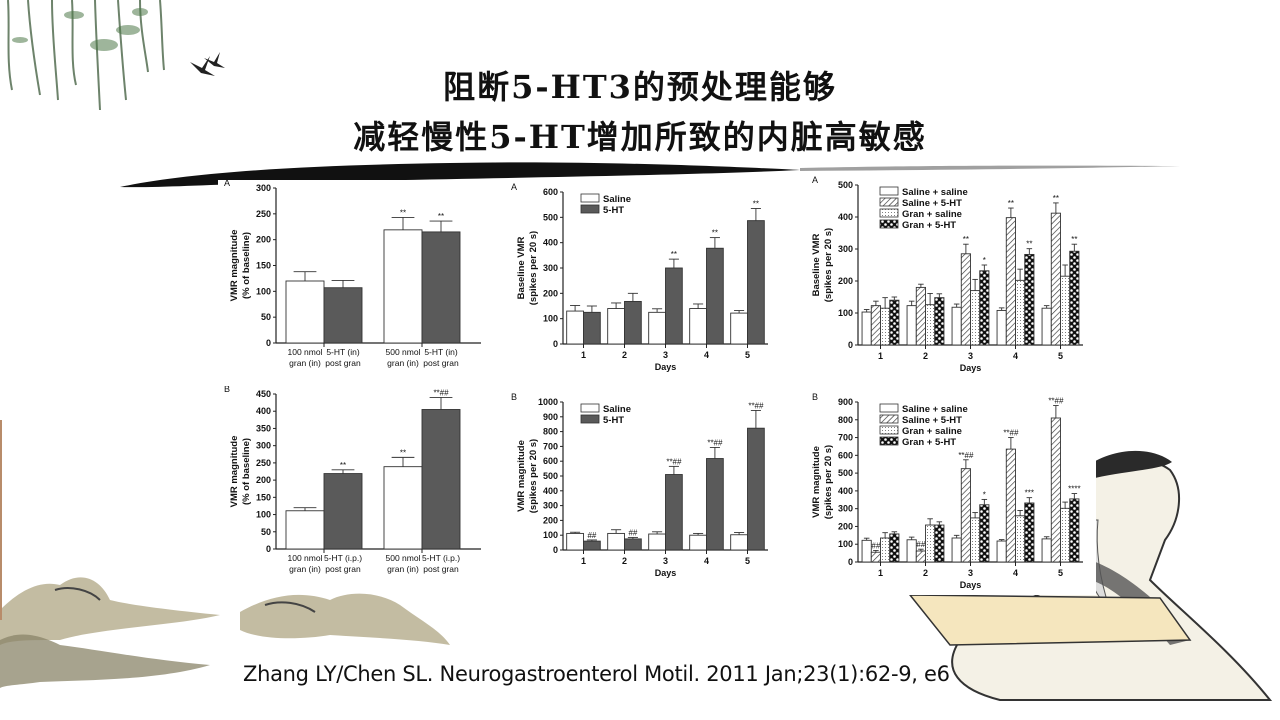 Image resolution: width=1280 pixels, height=720 pixels. What do you see at coordinates (1029, 493) in the screenshot?
I see `significance-label: ***` at bounding box center [1029, 493].